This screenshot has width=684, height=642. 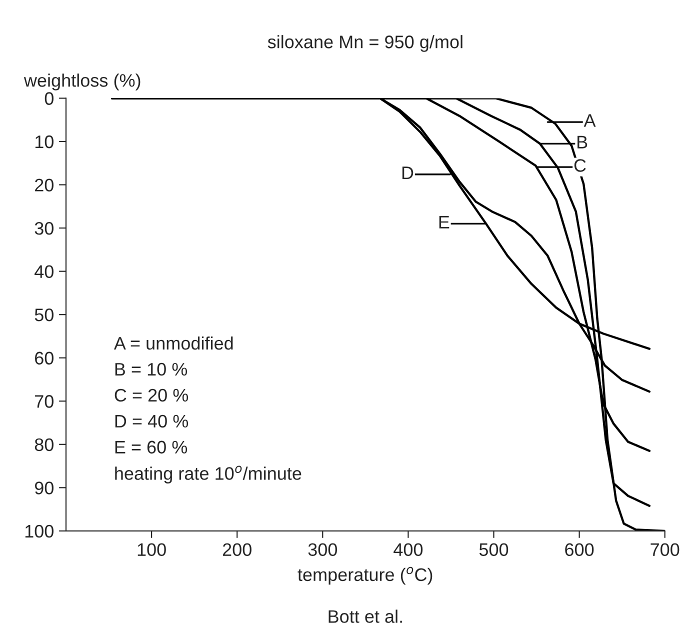 I want to click on y-tick-label: 80, so click(x=44, y=445).